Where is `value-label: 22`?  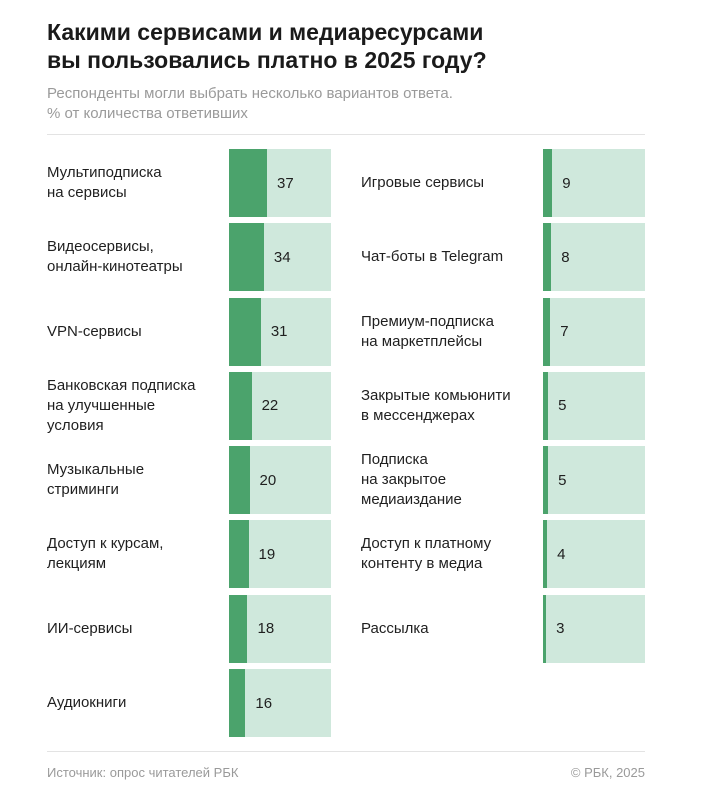
value-label: 22 is located at coordinates (270, 406).